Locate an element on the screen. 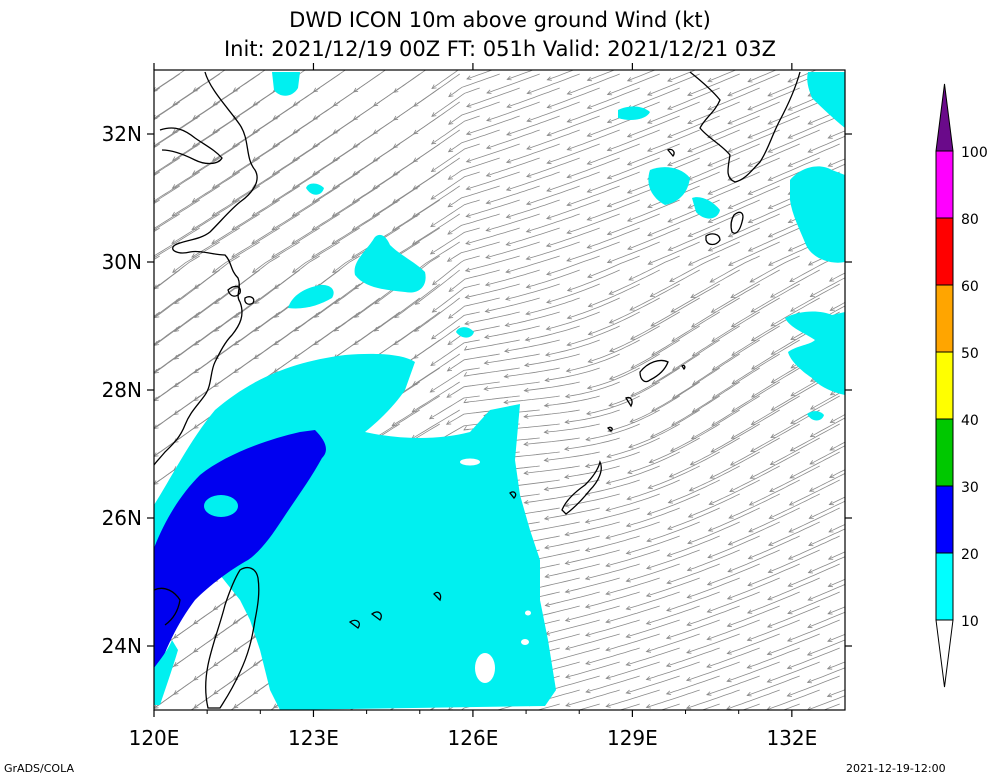  coast-kume is located at coordinates (513, 495).